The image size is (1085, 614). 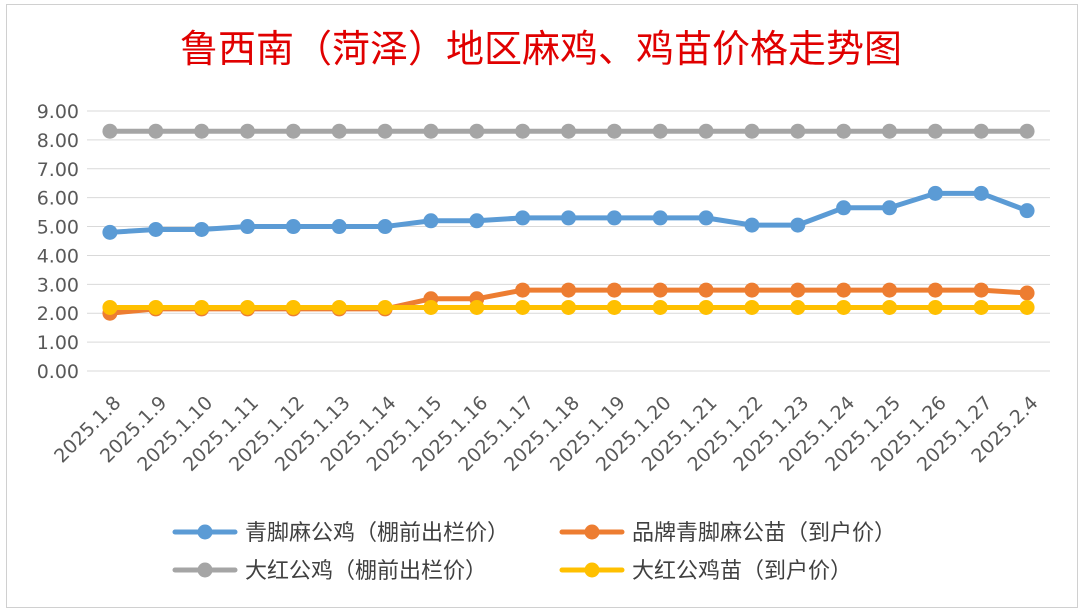 What do you see at coordinates (58, 285) in the screenshot?
I see `y-tick-label: 3.00` at bounding box center [58, 285].